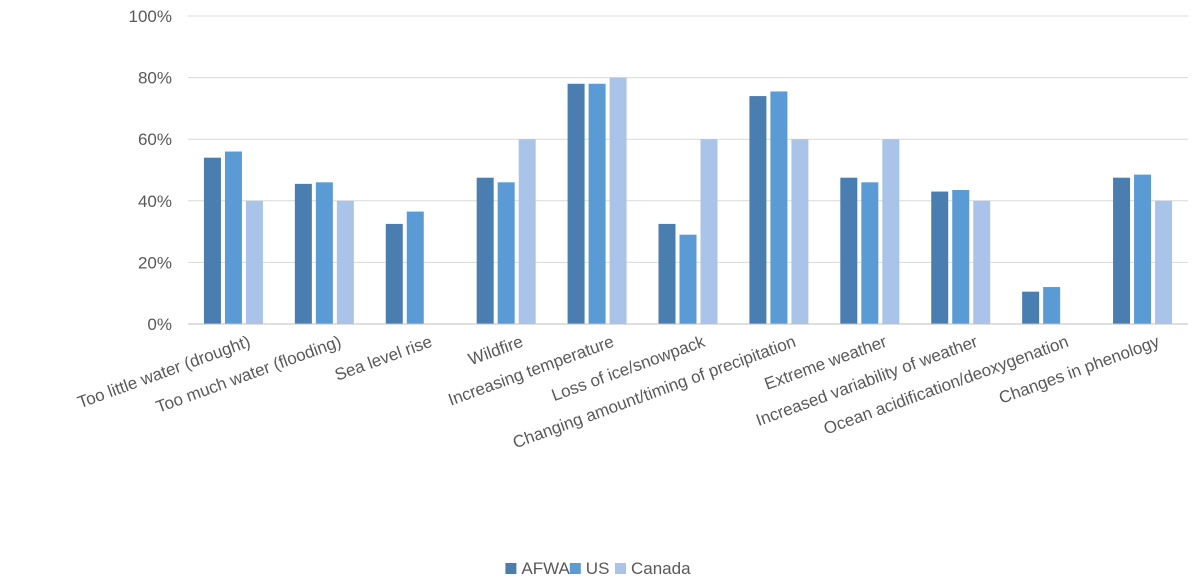 The image size is (1194, 587). I want to click on category-label: Sea level rise, so click(383, 358).